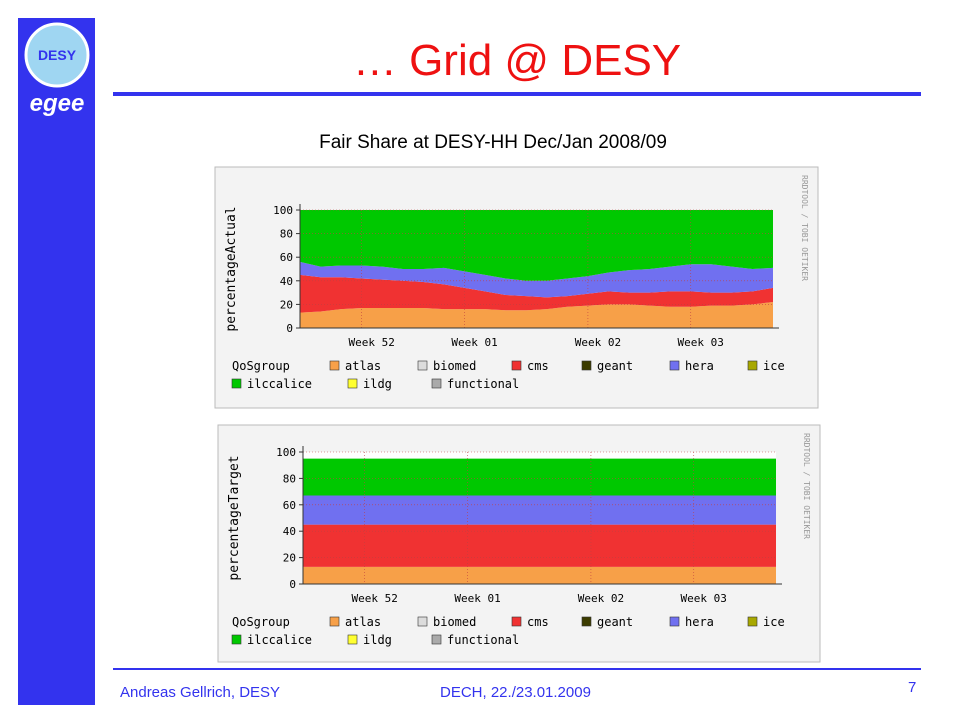  I want to click on egee-logo: egee, so click(57, 103).